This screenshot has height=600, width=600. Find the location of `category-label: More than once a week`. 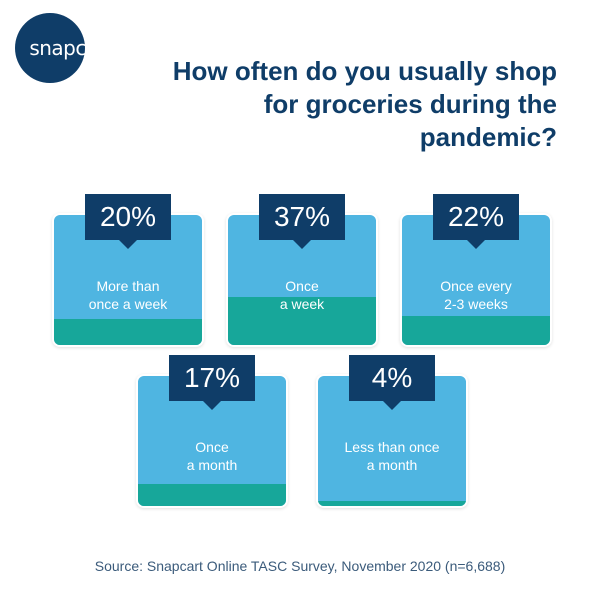

category-label: More than once a week is located at coordinates (128, 295).